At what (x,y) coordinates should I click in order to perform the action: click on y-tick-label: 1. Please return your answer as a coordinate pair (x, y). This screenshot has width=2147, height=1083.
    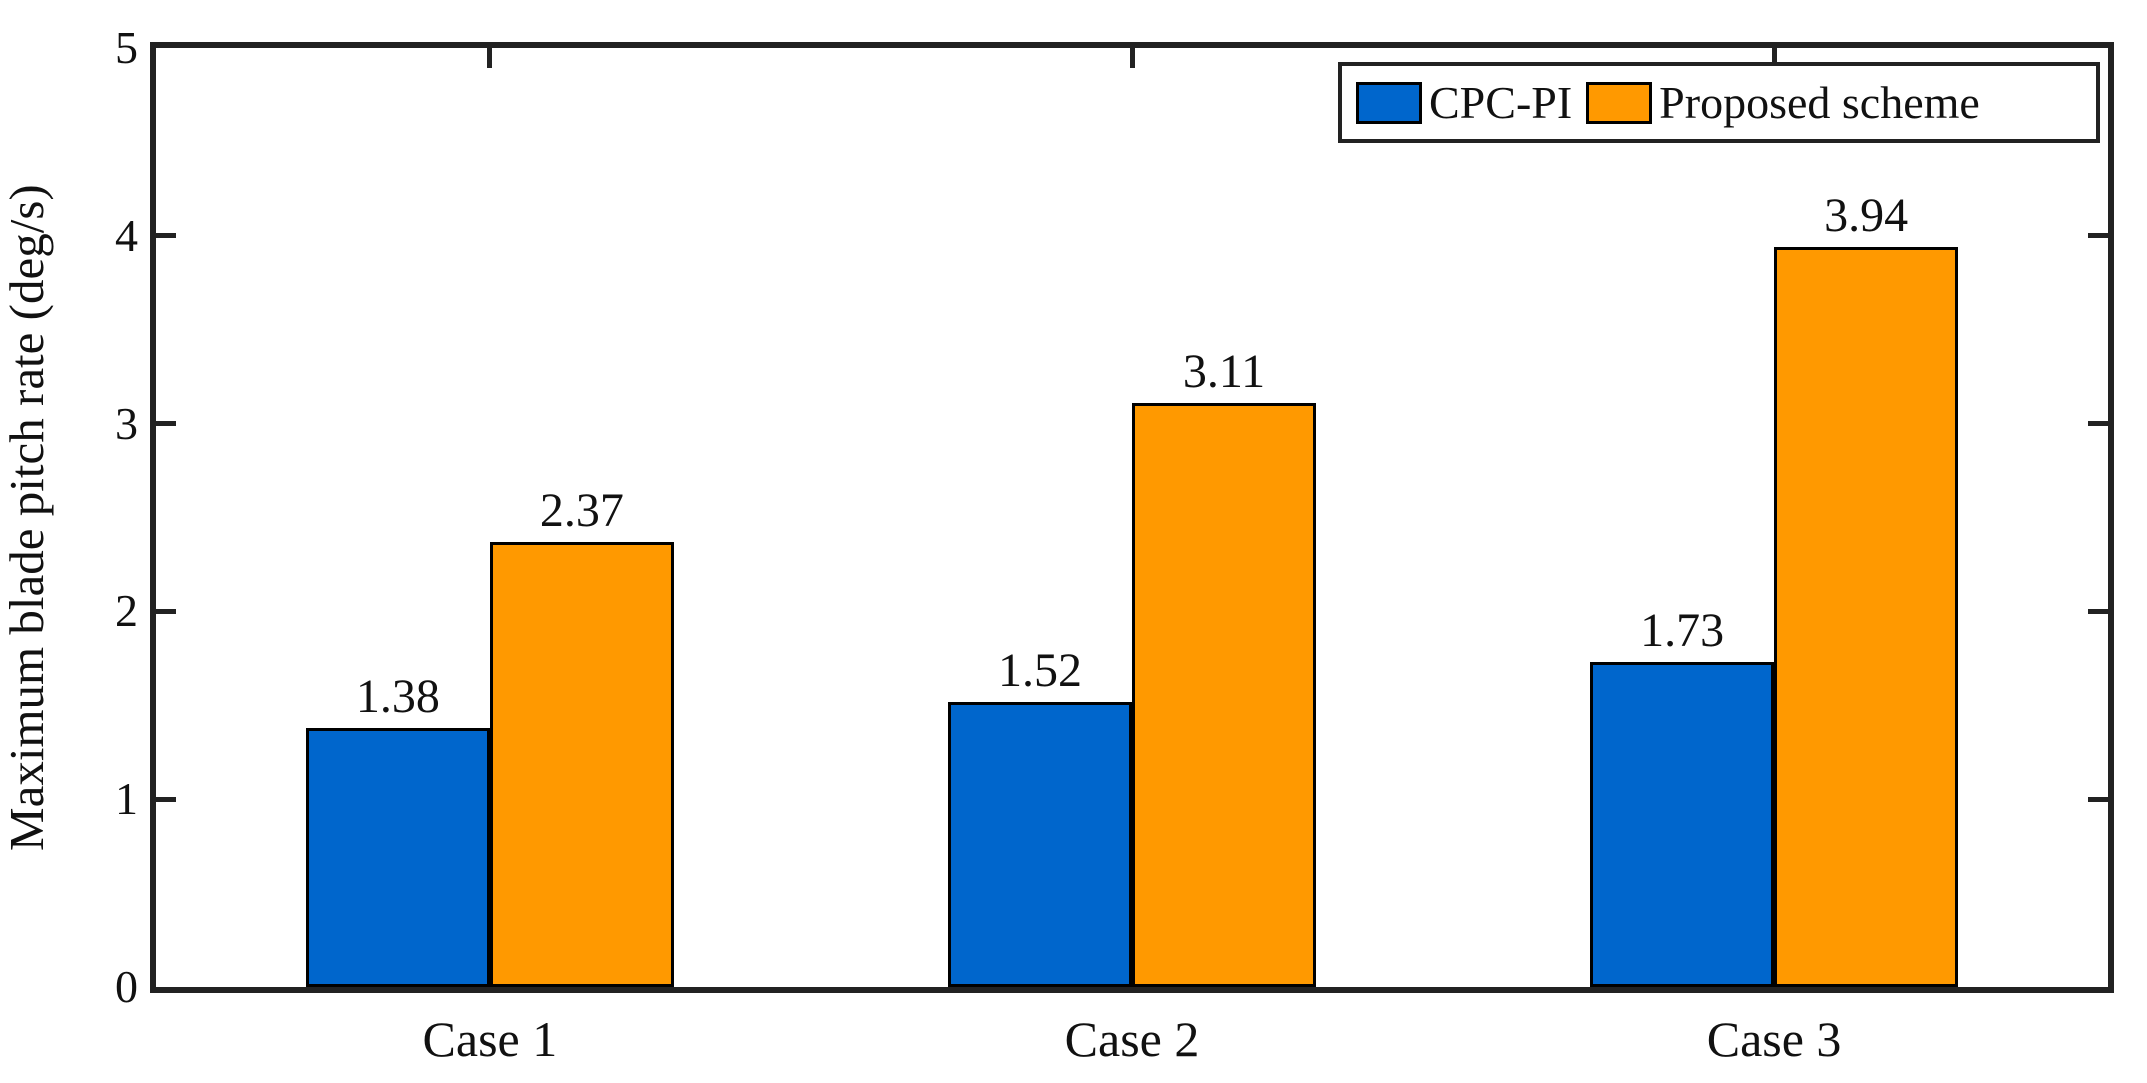
    Looking at the image, I should click on (126, 799).